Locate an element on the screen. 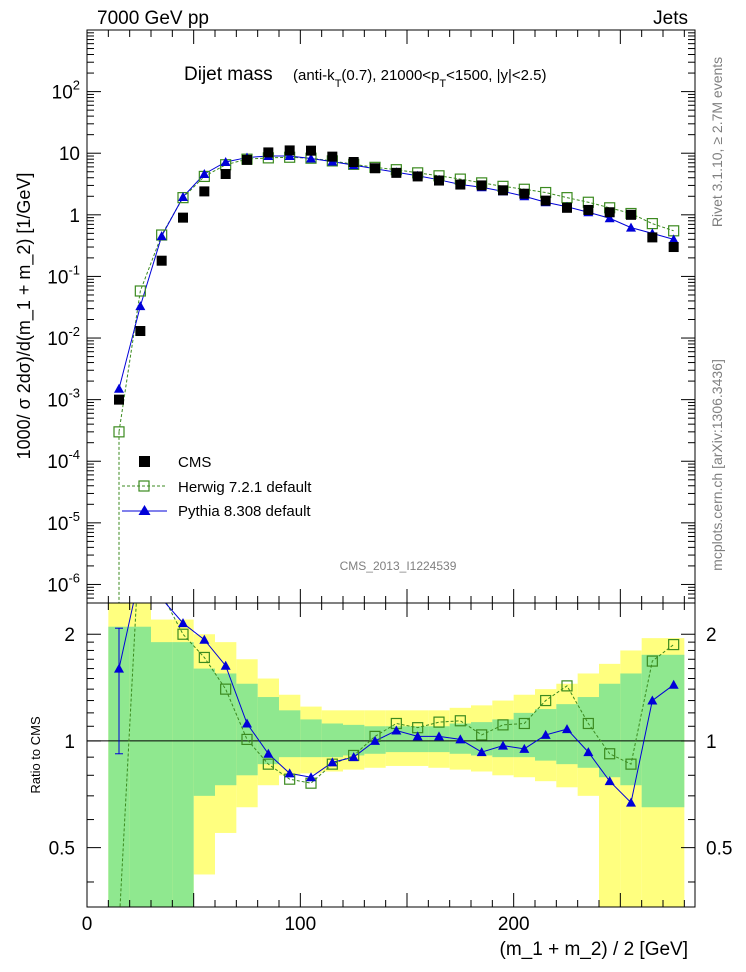  x-tick-label: 200 is located at coordinates (514, 924).